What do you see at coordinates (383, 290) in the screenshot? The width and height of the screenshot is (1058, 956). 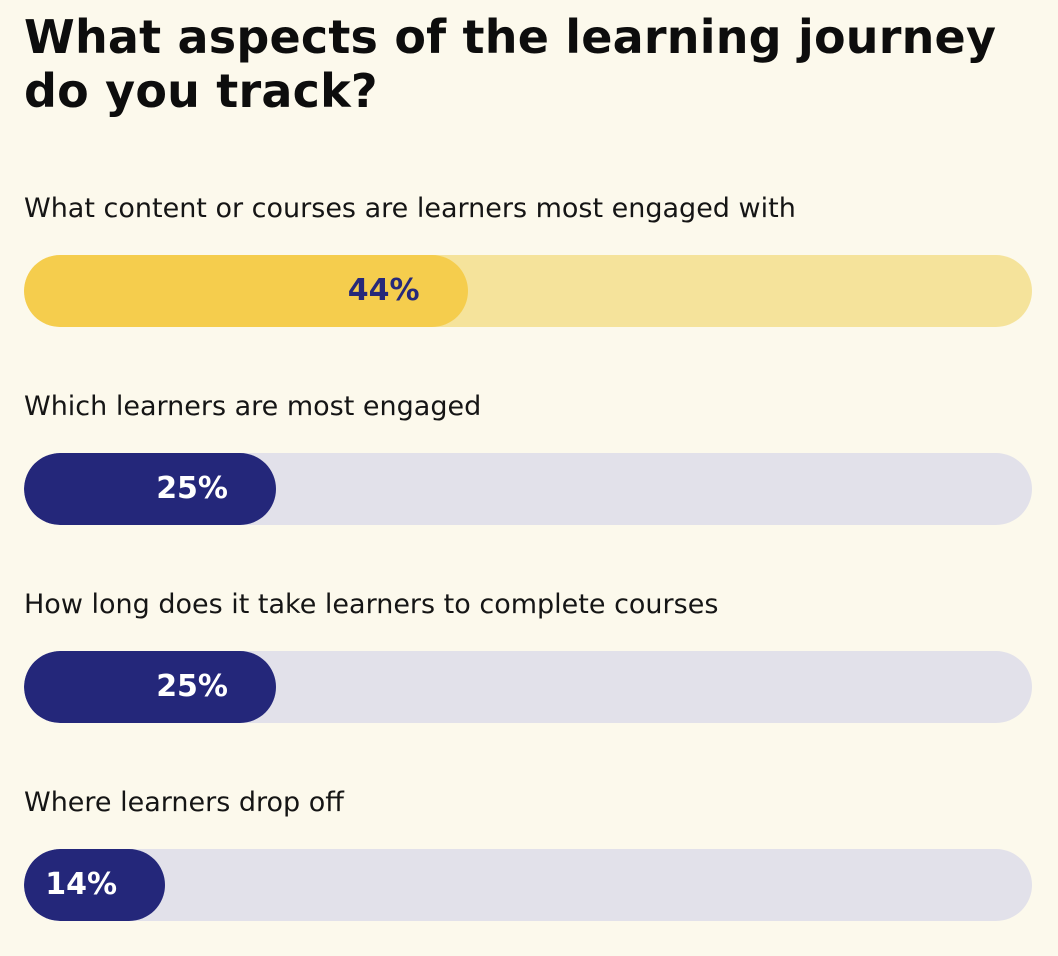 I see `value-label: 44%` at bounding box center [383, 290].